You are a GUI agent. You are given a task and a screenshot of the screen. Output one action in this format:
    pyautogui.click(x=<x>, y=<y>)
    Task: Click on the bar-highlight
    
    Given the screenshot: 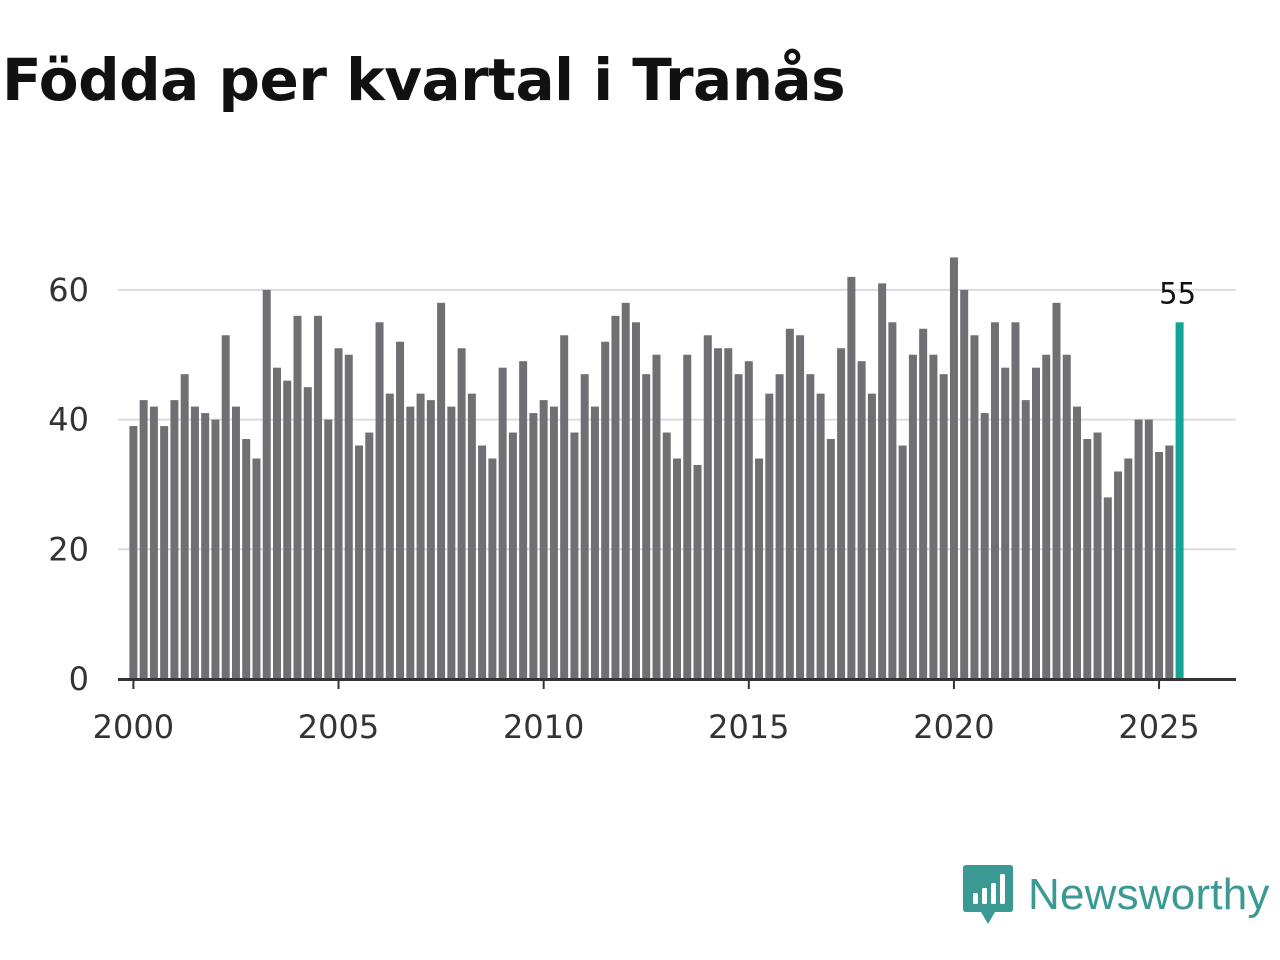 What is the action you would take?
    pyautogui.click(x=1179, y=500)
    